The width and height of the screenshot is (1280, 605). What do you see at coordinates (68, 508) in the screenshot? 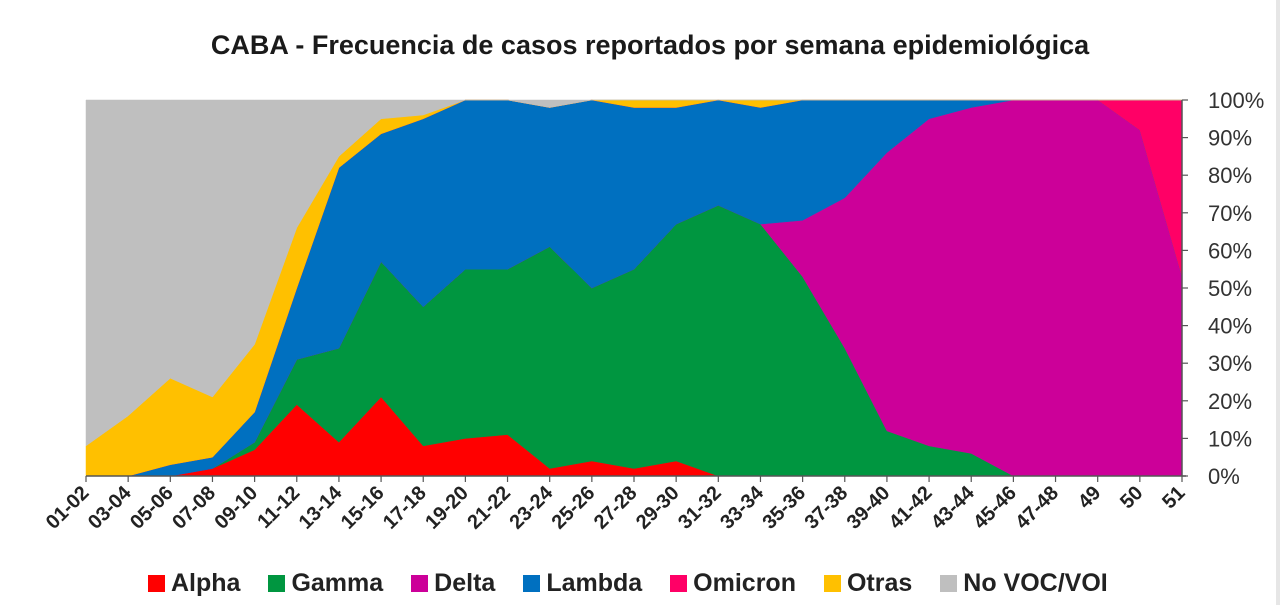
I see `x-tick-label: 01-02` at bounding box center [68, 508].